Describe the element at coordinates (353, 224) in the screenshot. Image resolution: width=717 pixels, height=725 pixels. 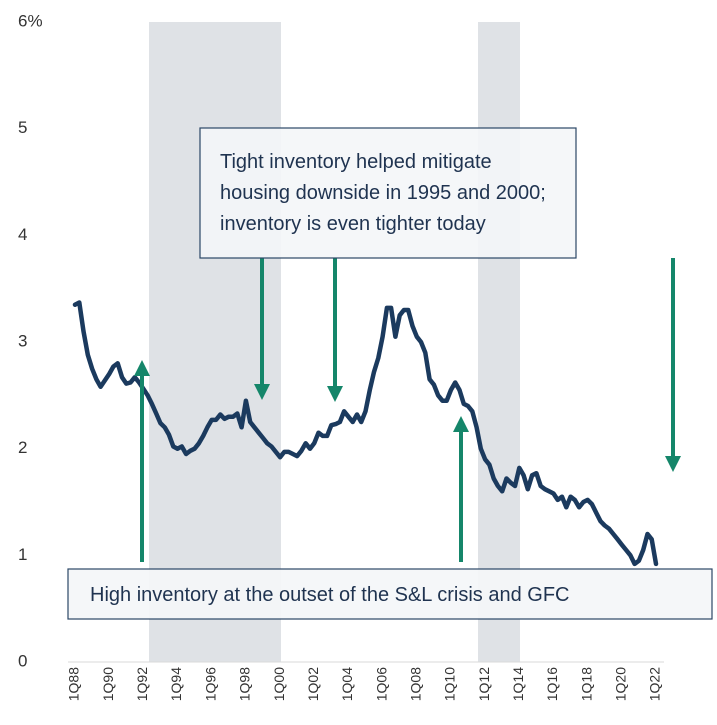
I see `annotation-text: inventory is even tighter today` at that location.